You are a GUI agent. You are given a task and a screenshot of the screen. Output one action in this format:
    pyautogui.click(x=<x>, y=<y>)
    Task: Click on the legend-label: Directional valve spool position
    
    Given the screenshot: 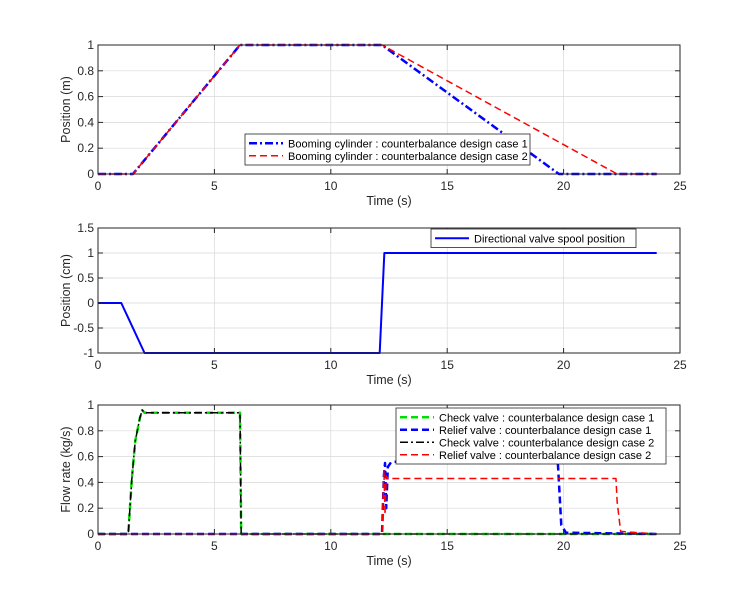 What is the action you would take?
    pyautogui.click(x=549, y=239)
    